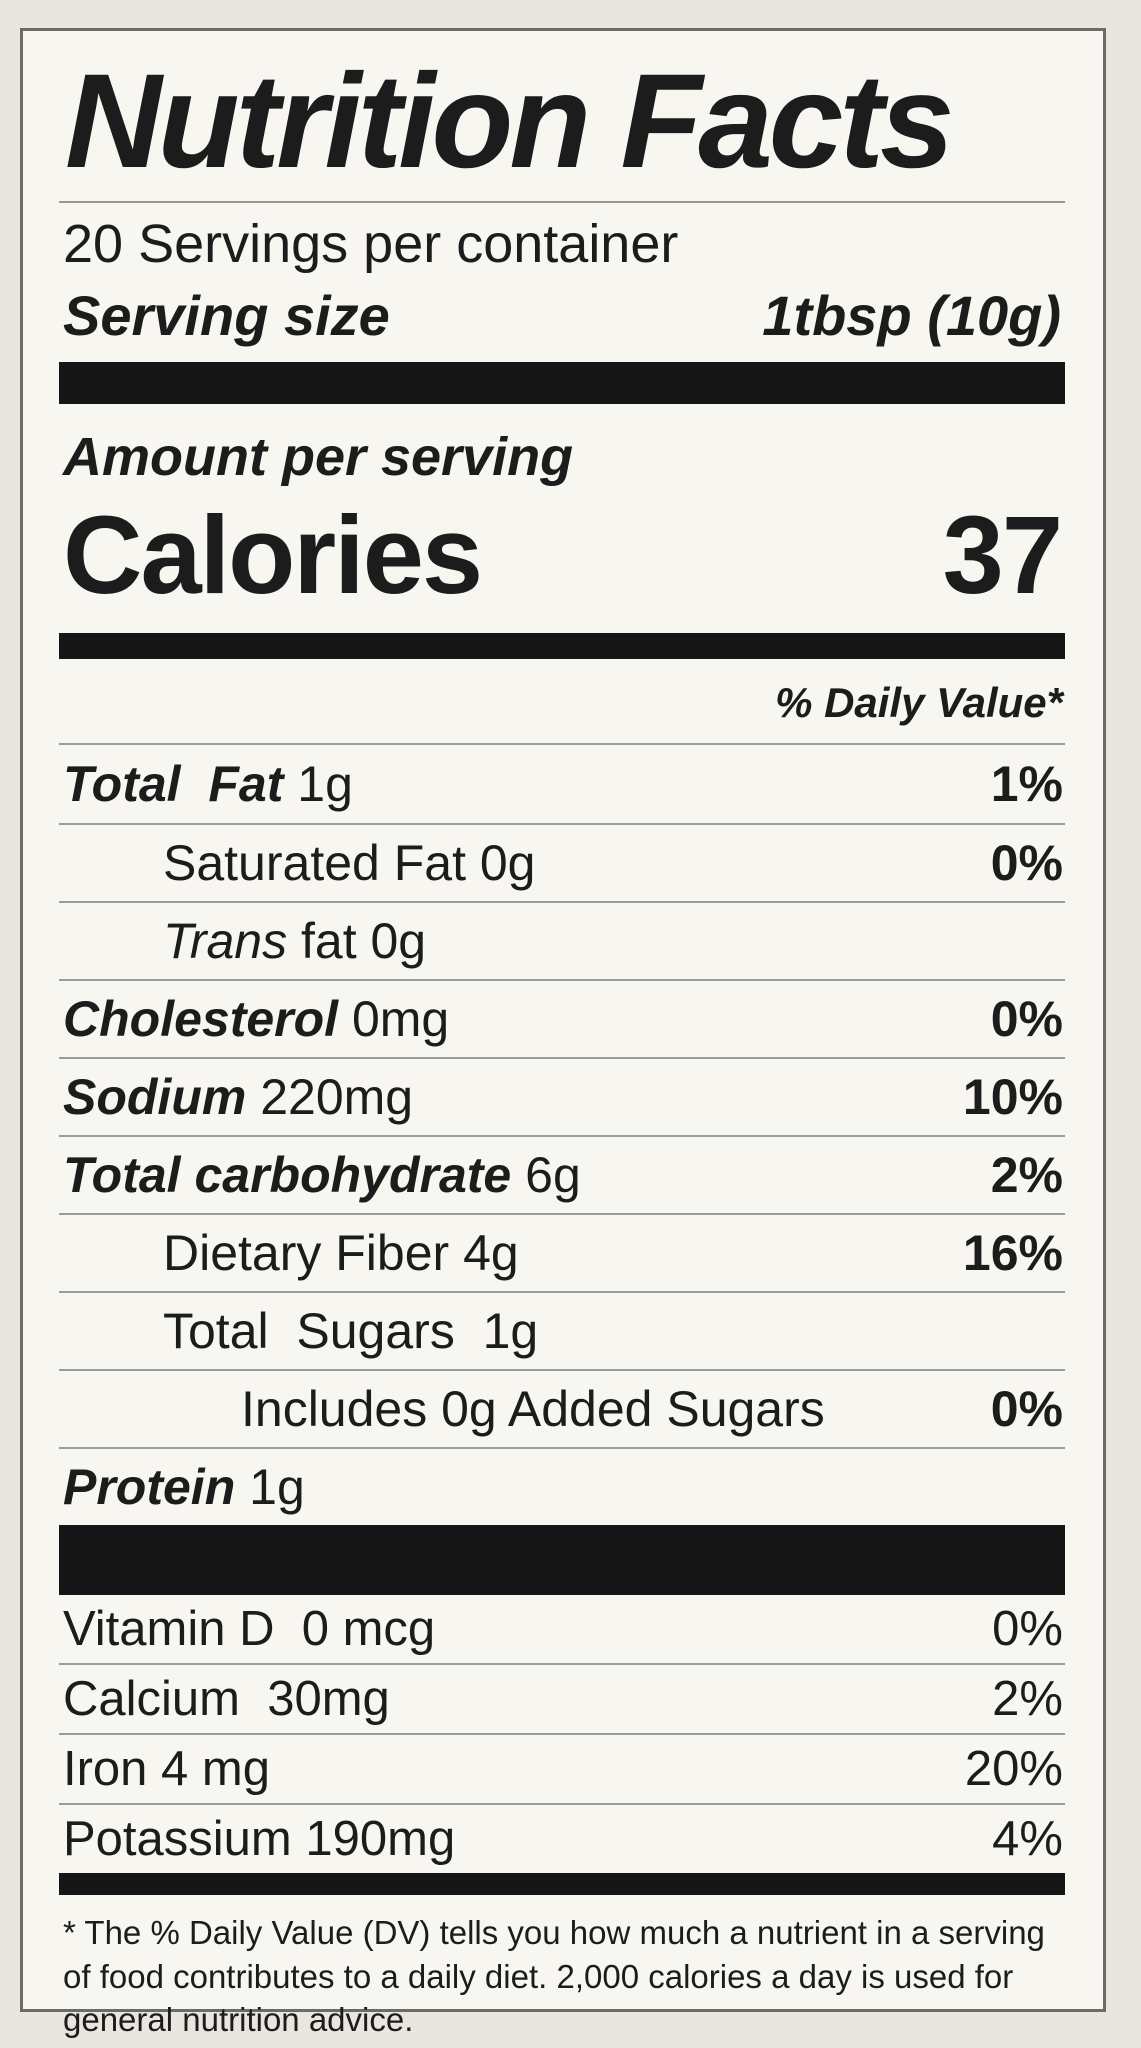 Image resolution: width=1141 pixels, height=2048 pixels. Describe the element at coordinates (207, 1019) in the screenshot. I see `nutrient-name-part: Cholesterol` at that location.